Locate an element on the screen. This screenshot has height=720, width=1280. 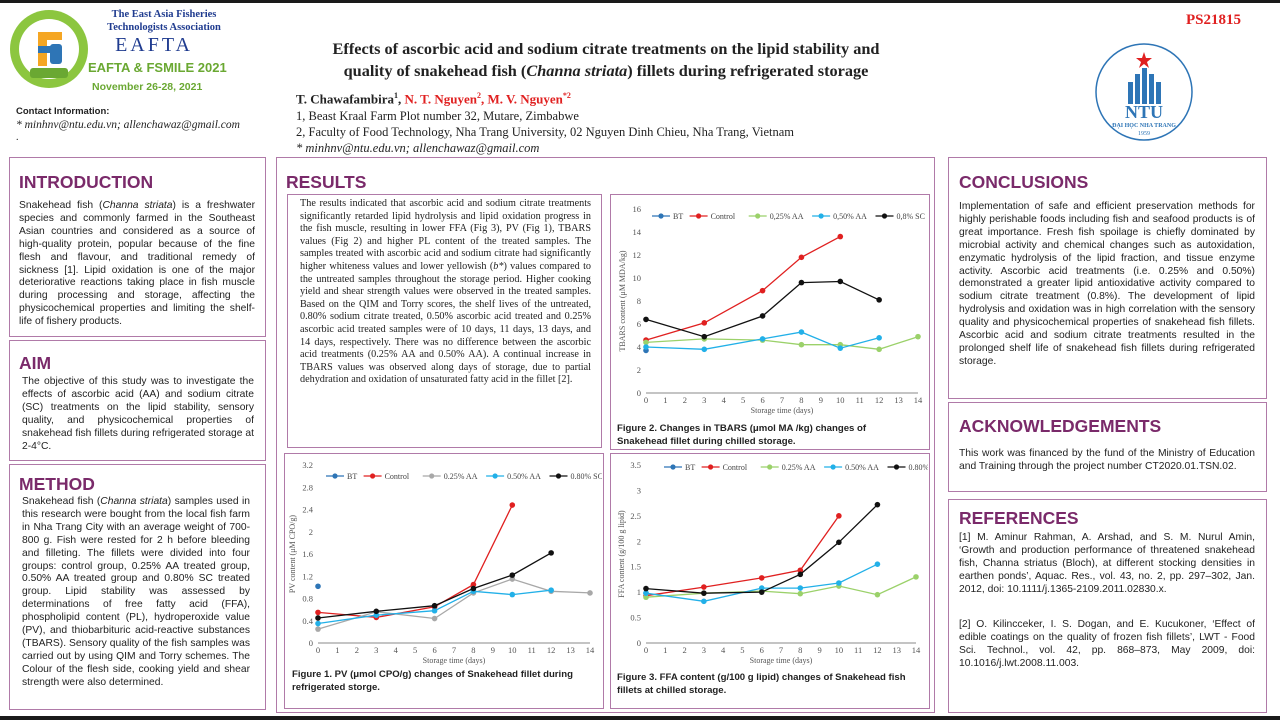
results-bstar: b* is located at coordinates (498, 266).